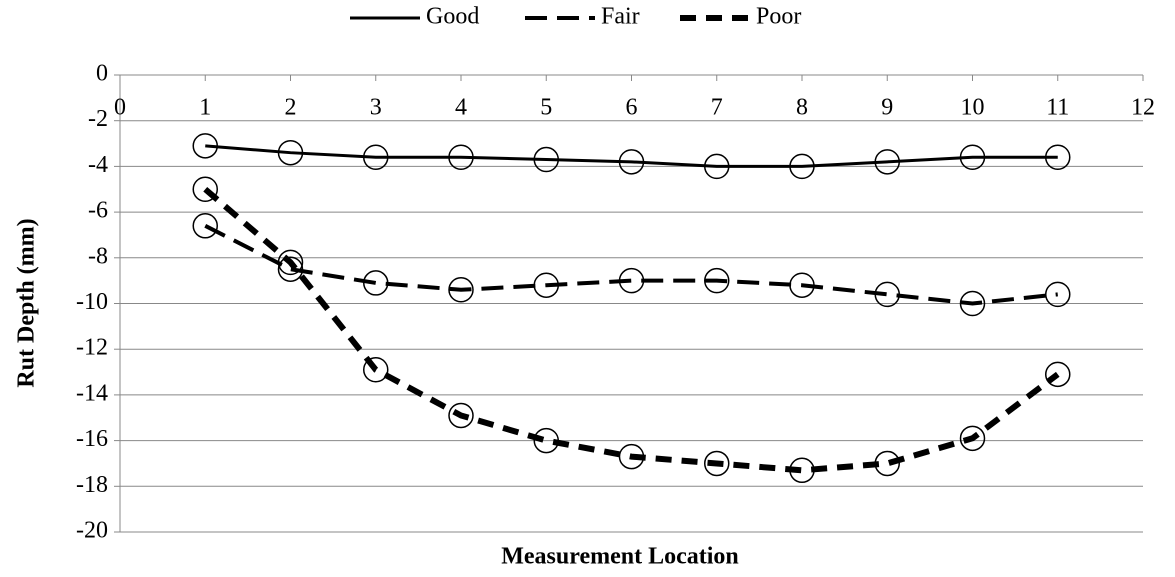  Describe the element at coordinates (92, 348) in the screenshot. I see `y-tick-label: -12` at that location.